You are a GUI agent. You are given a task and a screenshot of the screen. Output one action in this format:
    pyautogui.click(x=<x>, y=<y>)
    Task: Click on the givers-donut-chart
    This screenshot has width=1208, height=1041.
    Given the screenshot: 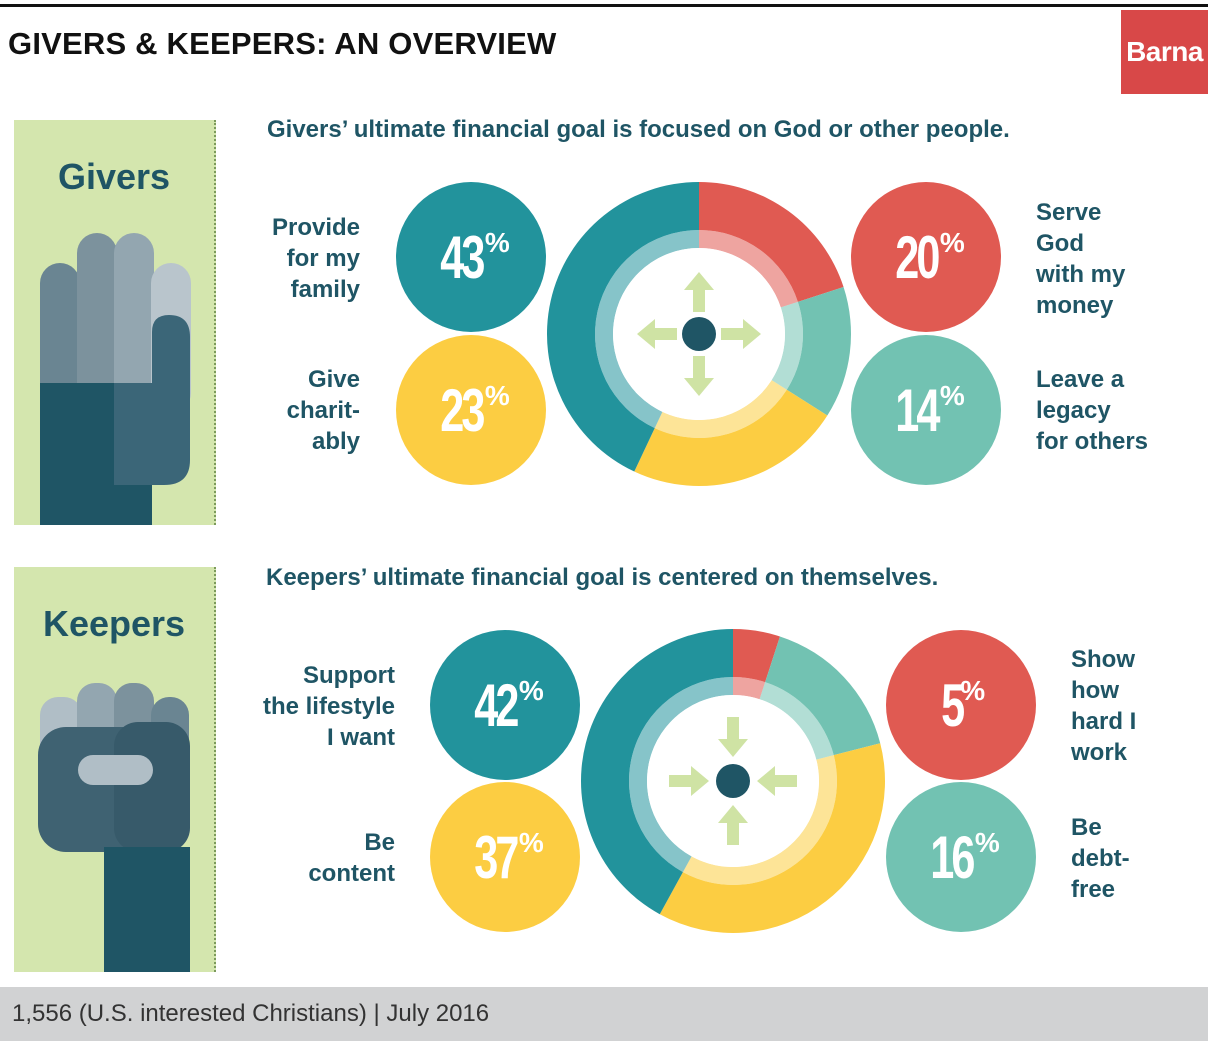 What is the action you would take?
    pyautogui.click(x=699, y=334)
    